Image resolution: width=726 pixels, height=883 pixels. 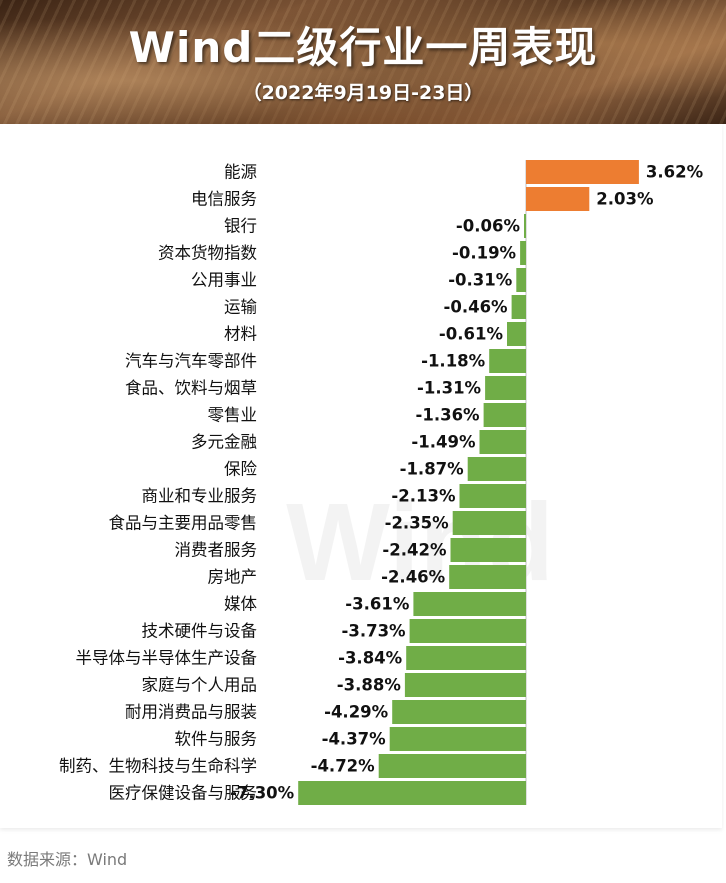 I want to click on value-label-13: -2.35%, so click(x=417, y=523).